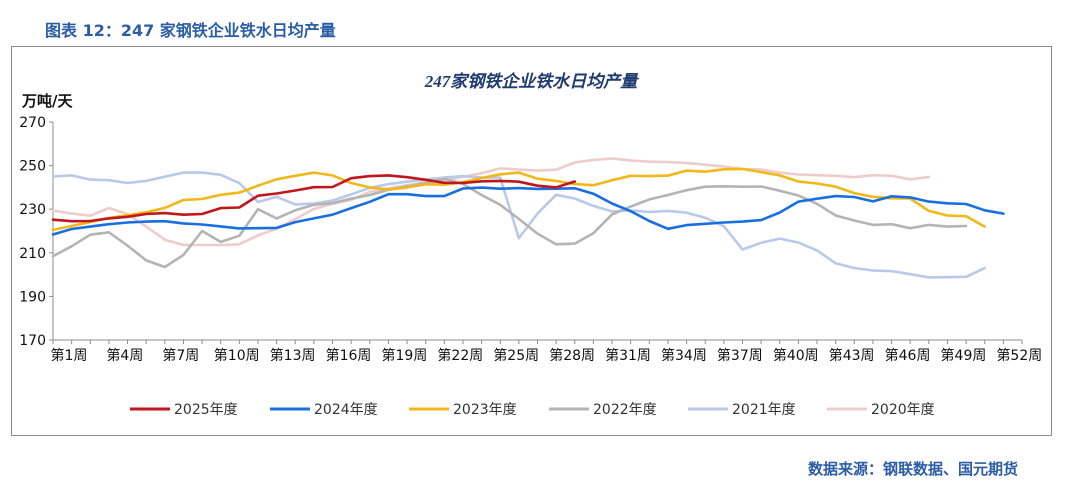 The height and width of the screenshot is (496, 1080). I want to click on series-line-2020年度, so click(491, 202).